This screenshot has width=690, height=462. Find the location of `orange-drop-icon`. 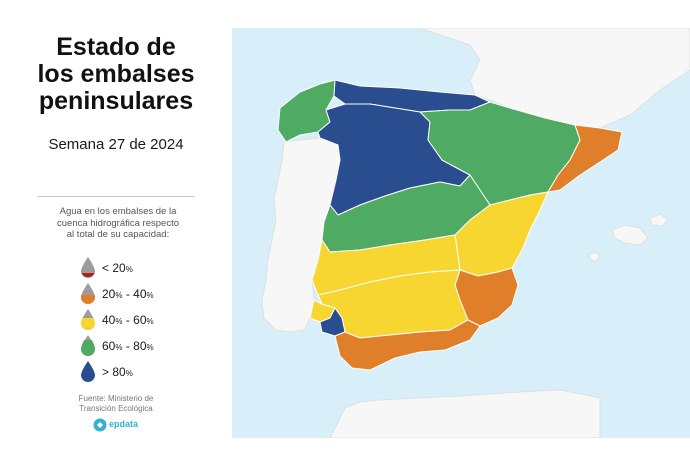

orange-drop-icon is located at coordinates (88, 293).